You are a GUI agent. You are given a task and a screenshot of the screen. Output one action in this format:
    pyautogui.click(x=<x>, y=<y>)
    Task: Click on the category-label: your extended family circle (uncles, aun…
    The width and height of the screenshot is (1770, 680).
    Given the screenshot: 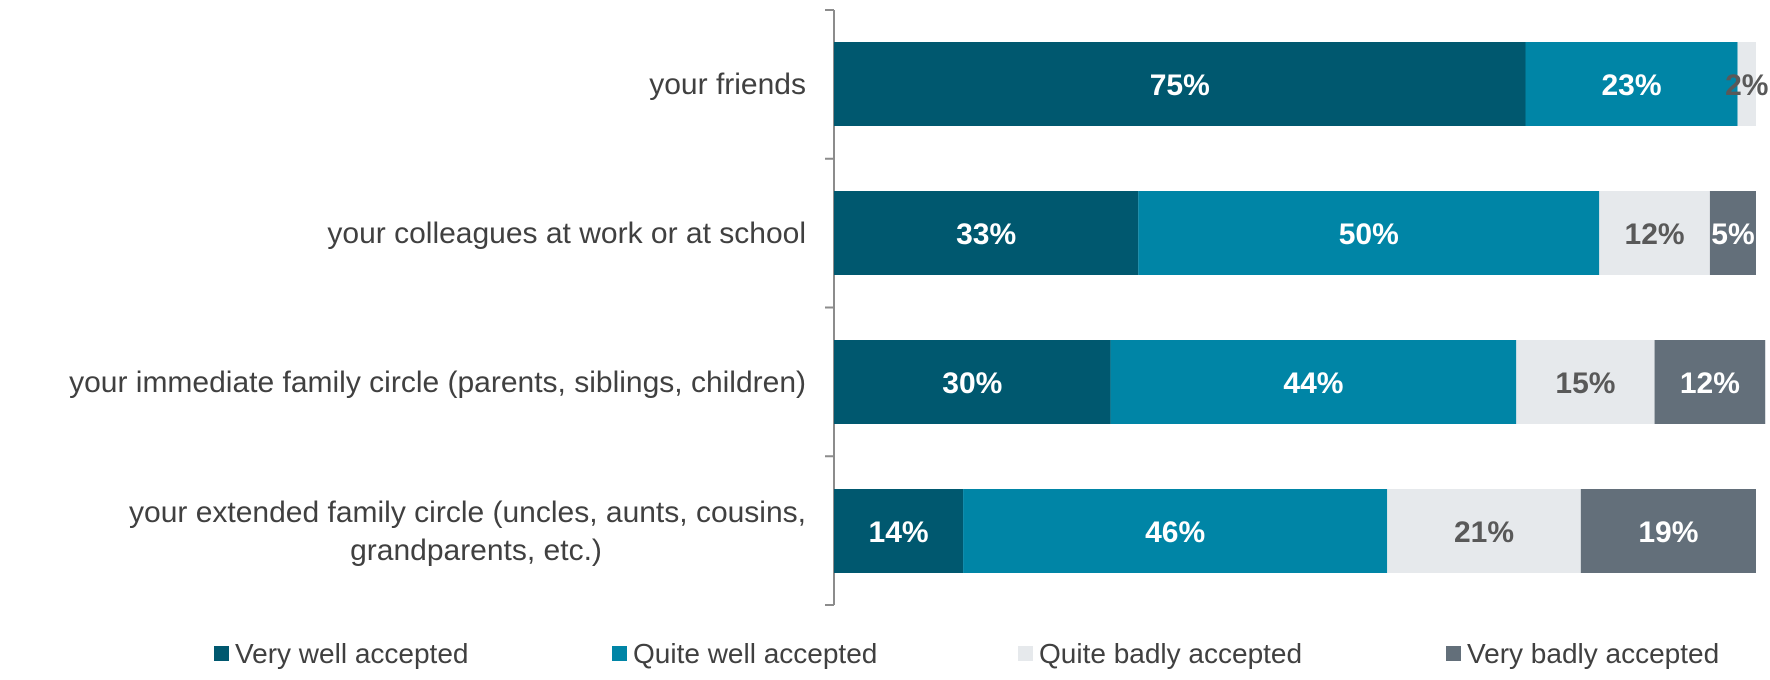 What is the action you would take?
    pyautogui.click(x=467, y=531)
    